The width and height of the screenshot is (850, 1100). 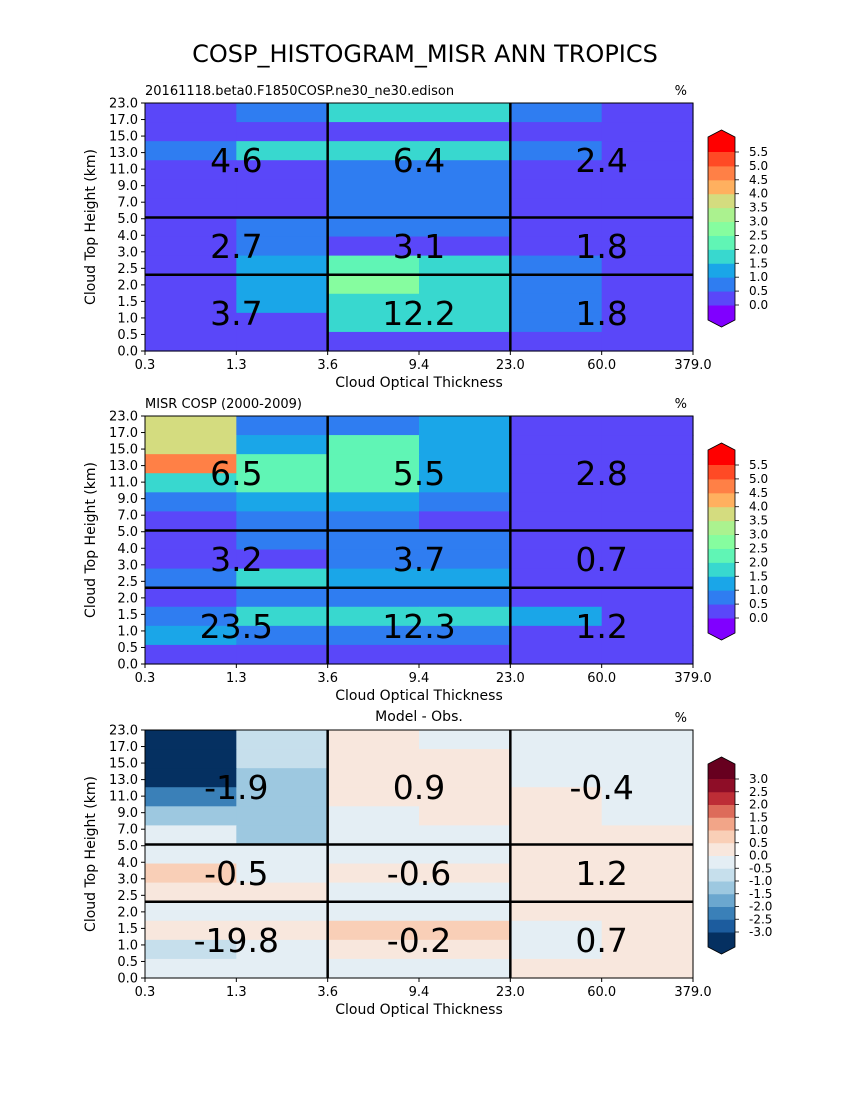 I want to click on x-tick-label: 60.0, so click(x=601, y=992).